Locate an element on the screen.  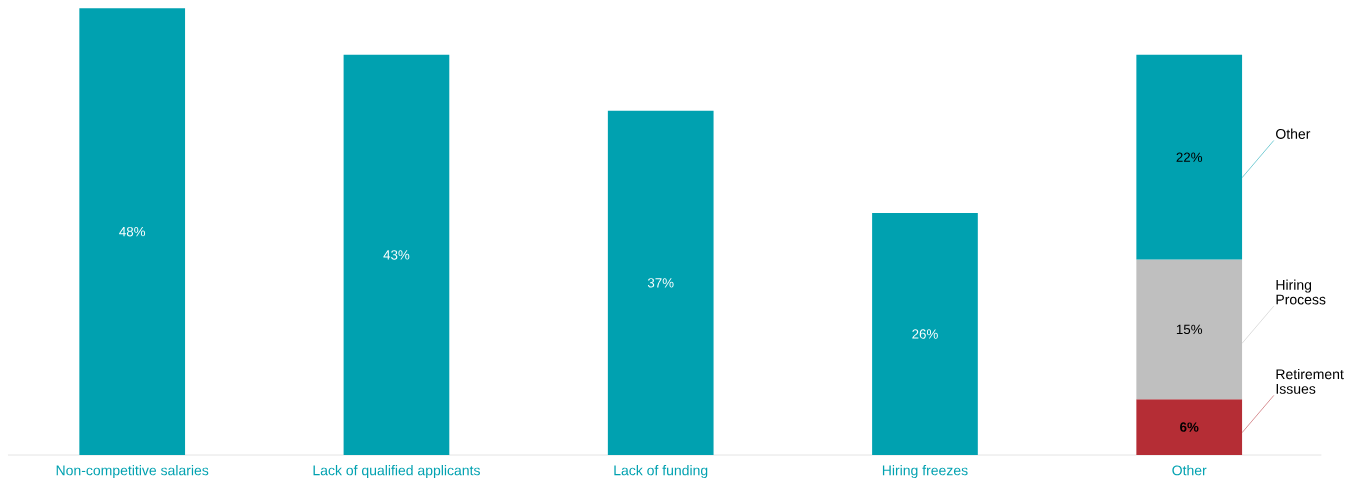
data-label: 48% is located at coordinates (132, 231).